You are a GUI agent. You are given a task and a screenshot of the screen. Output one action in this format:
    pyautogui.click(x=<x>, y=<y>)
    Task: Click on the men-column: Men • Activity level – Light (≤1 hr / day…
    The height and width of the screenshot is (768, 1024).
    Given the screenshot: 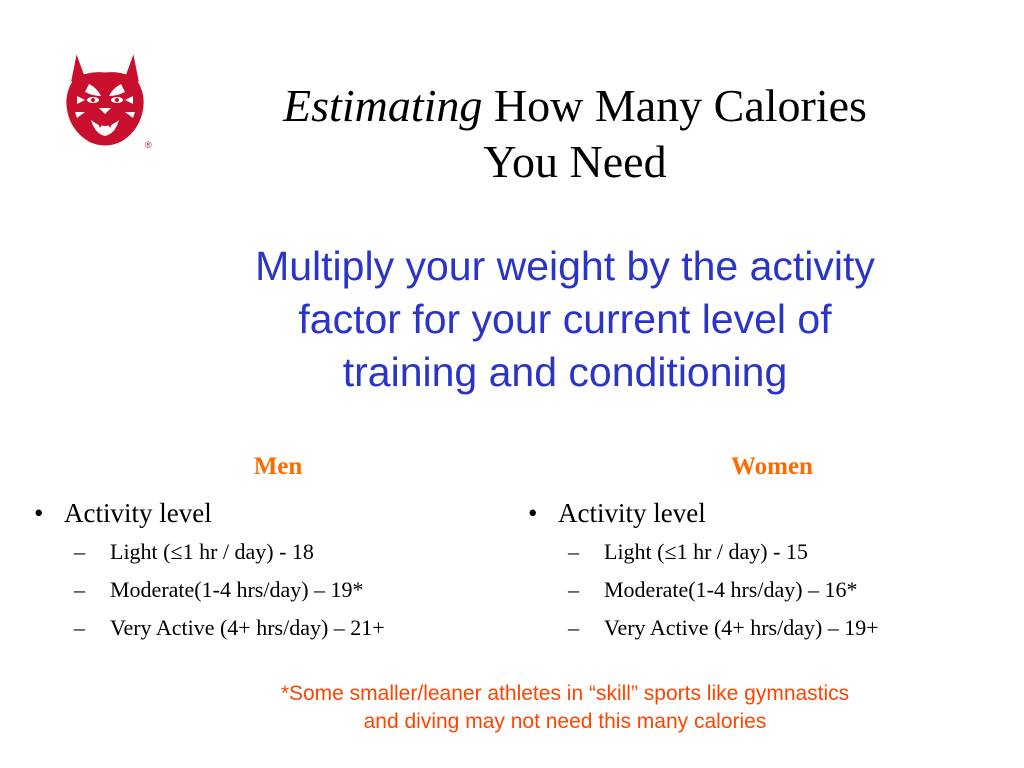 What is the action you would take?
    pyautogui.click(x=278, y=548)
    